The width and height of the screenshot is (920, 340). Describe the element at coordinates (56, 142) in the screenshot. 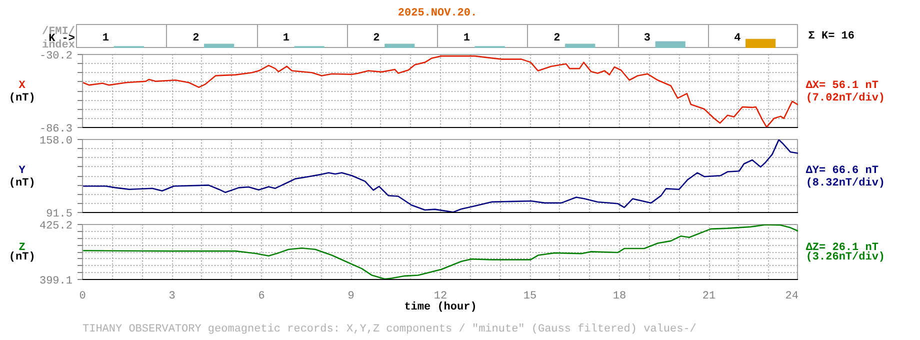

I see `y-tick-label: 158.0` at that location.